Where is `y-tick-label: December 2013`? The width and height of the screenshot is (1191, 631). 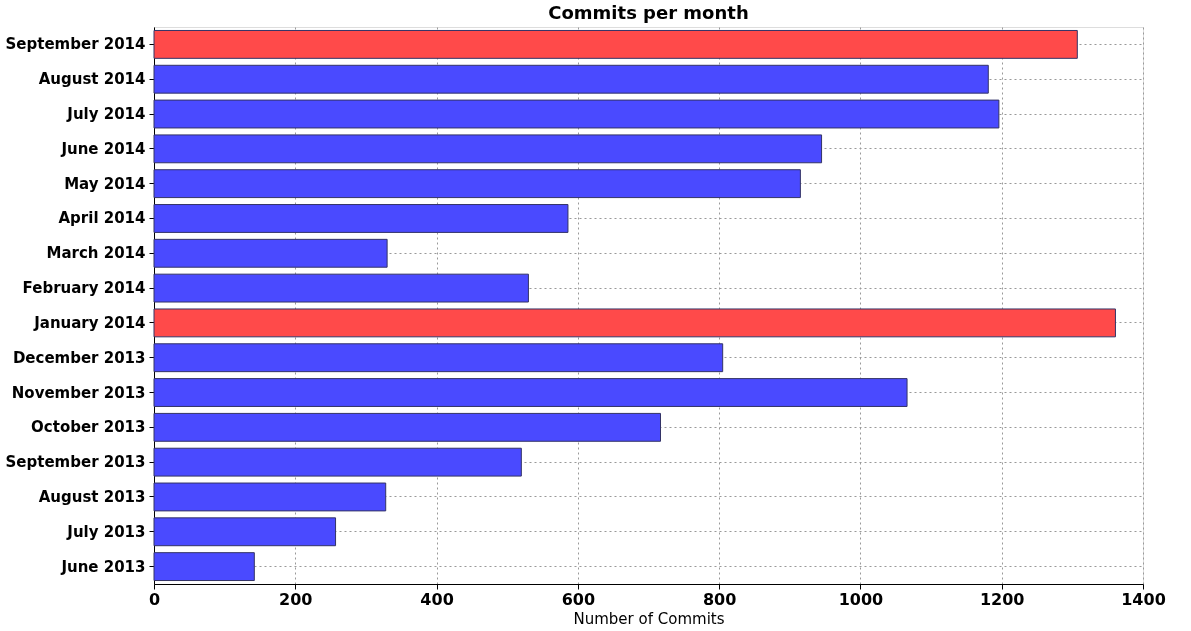 y-tick-label: December 2013 is located at coordinates (79, 357).